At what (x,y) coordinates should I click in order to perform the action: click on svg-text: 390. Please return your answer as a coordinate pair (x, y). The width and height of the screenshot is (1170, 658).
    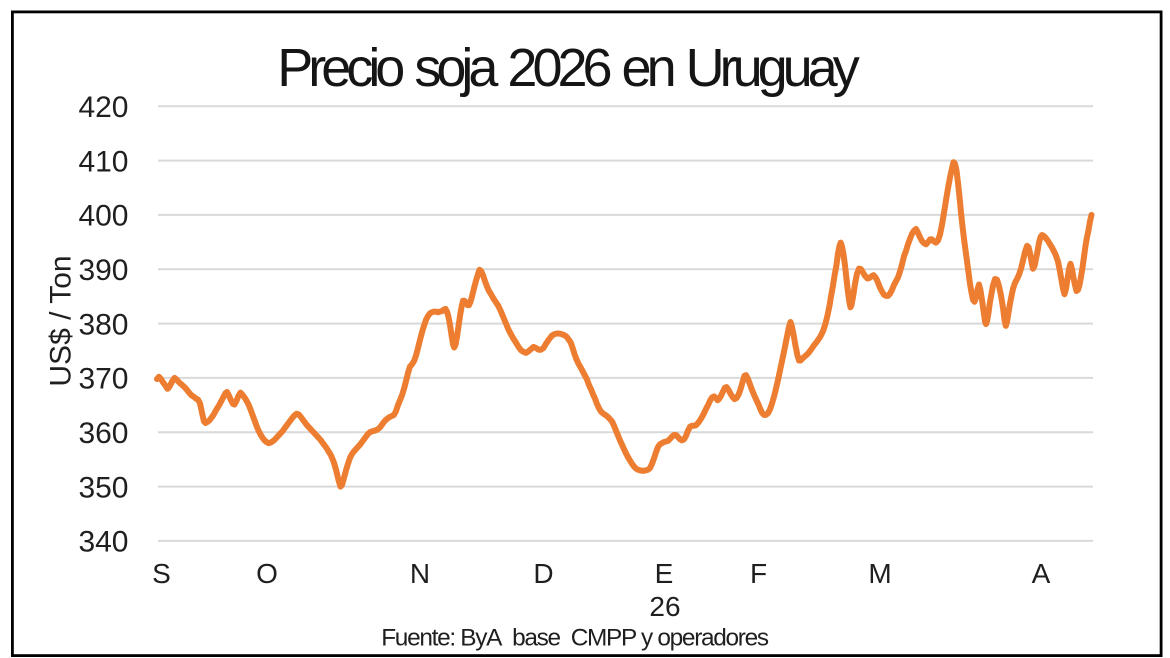
    Looking at the image, I should click on (103, 270).